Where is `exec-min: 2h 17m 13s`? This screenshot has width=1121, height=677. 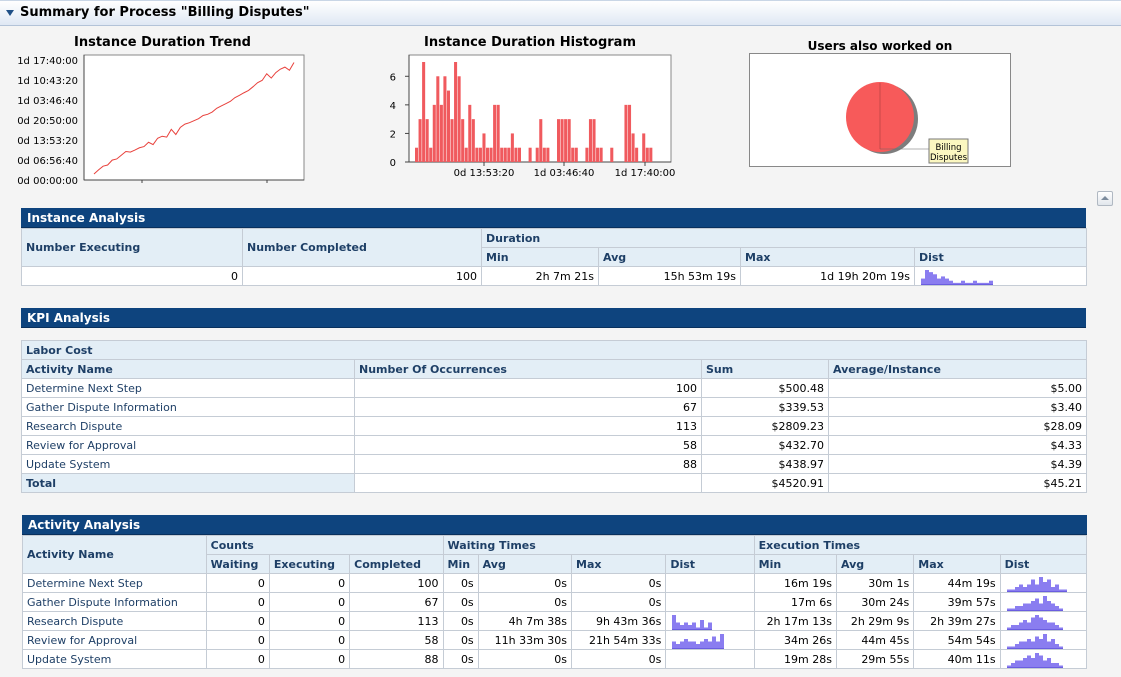 exec-min: 2h 17m 13s is located at coordinates (795, 621).